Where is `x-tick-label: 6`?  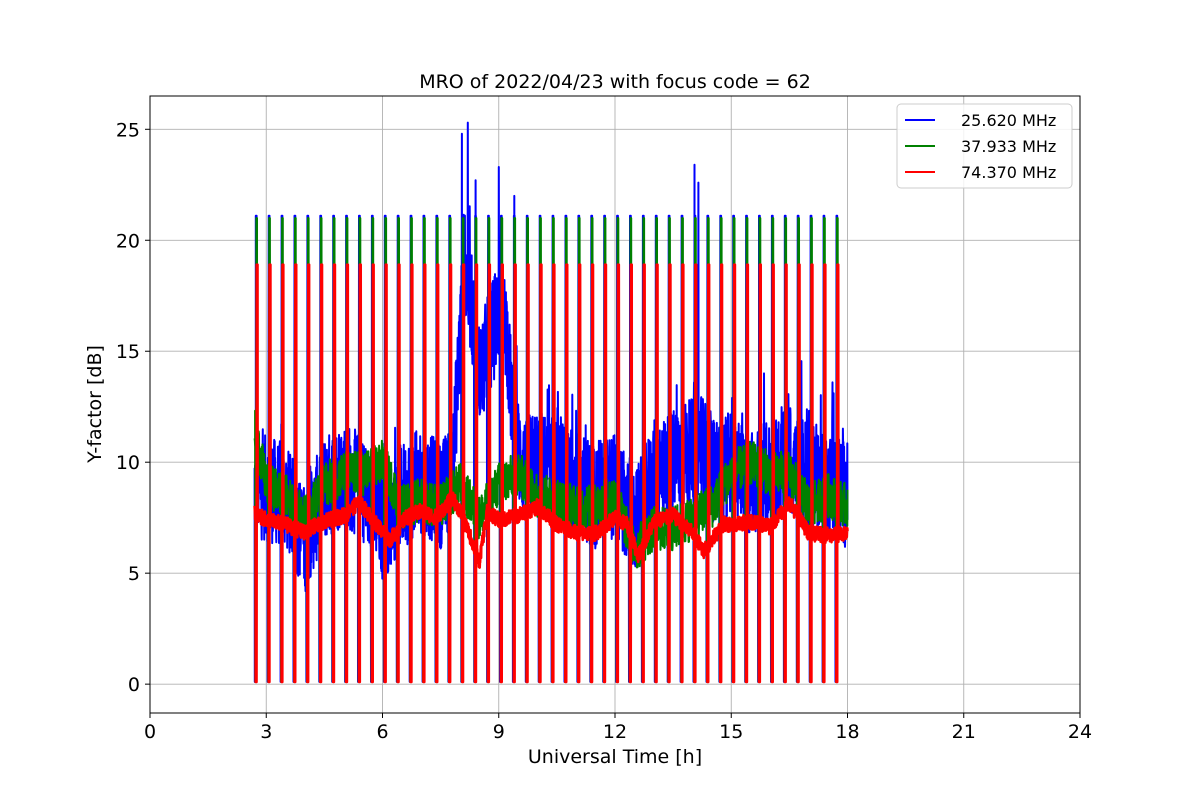
x-tick-label: 6 is located at coordinates (382, 732).